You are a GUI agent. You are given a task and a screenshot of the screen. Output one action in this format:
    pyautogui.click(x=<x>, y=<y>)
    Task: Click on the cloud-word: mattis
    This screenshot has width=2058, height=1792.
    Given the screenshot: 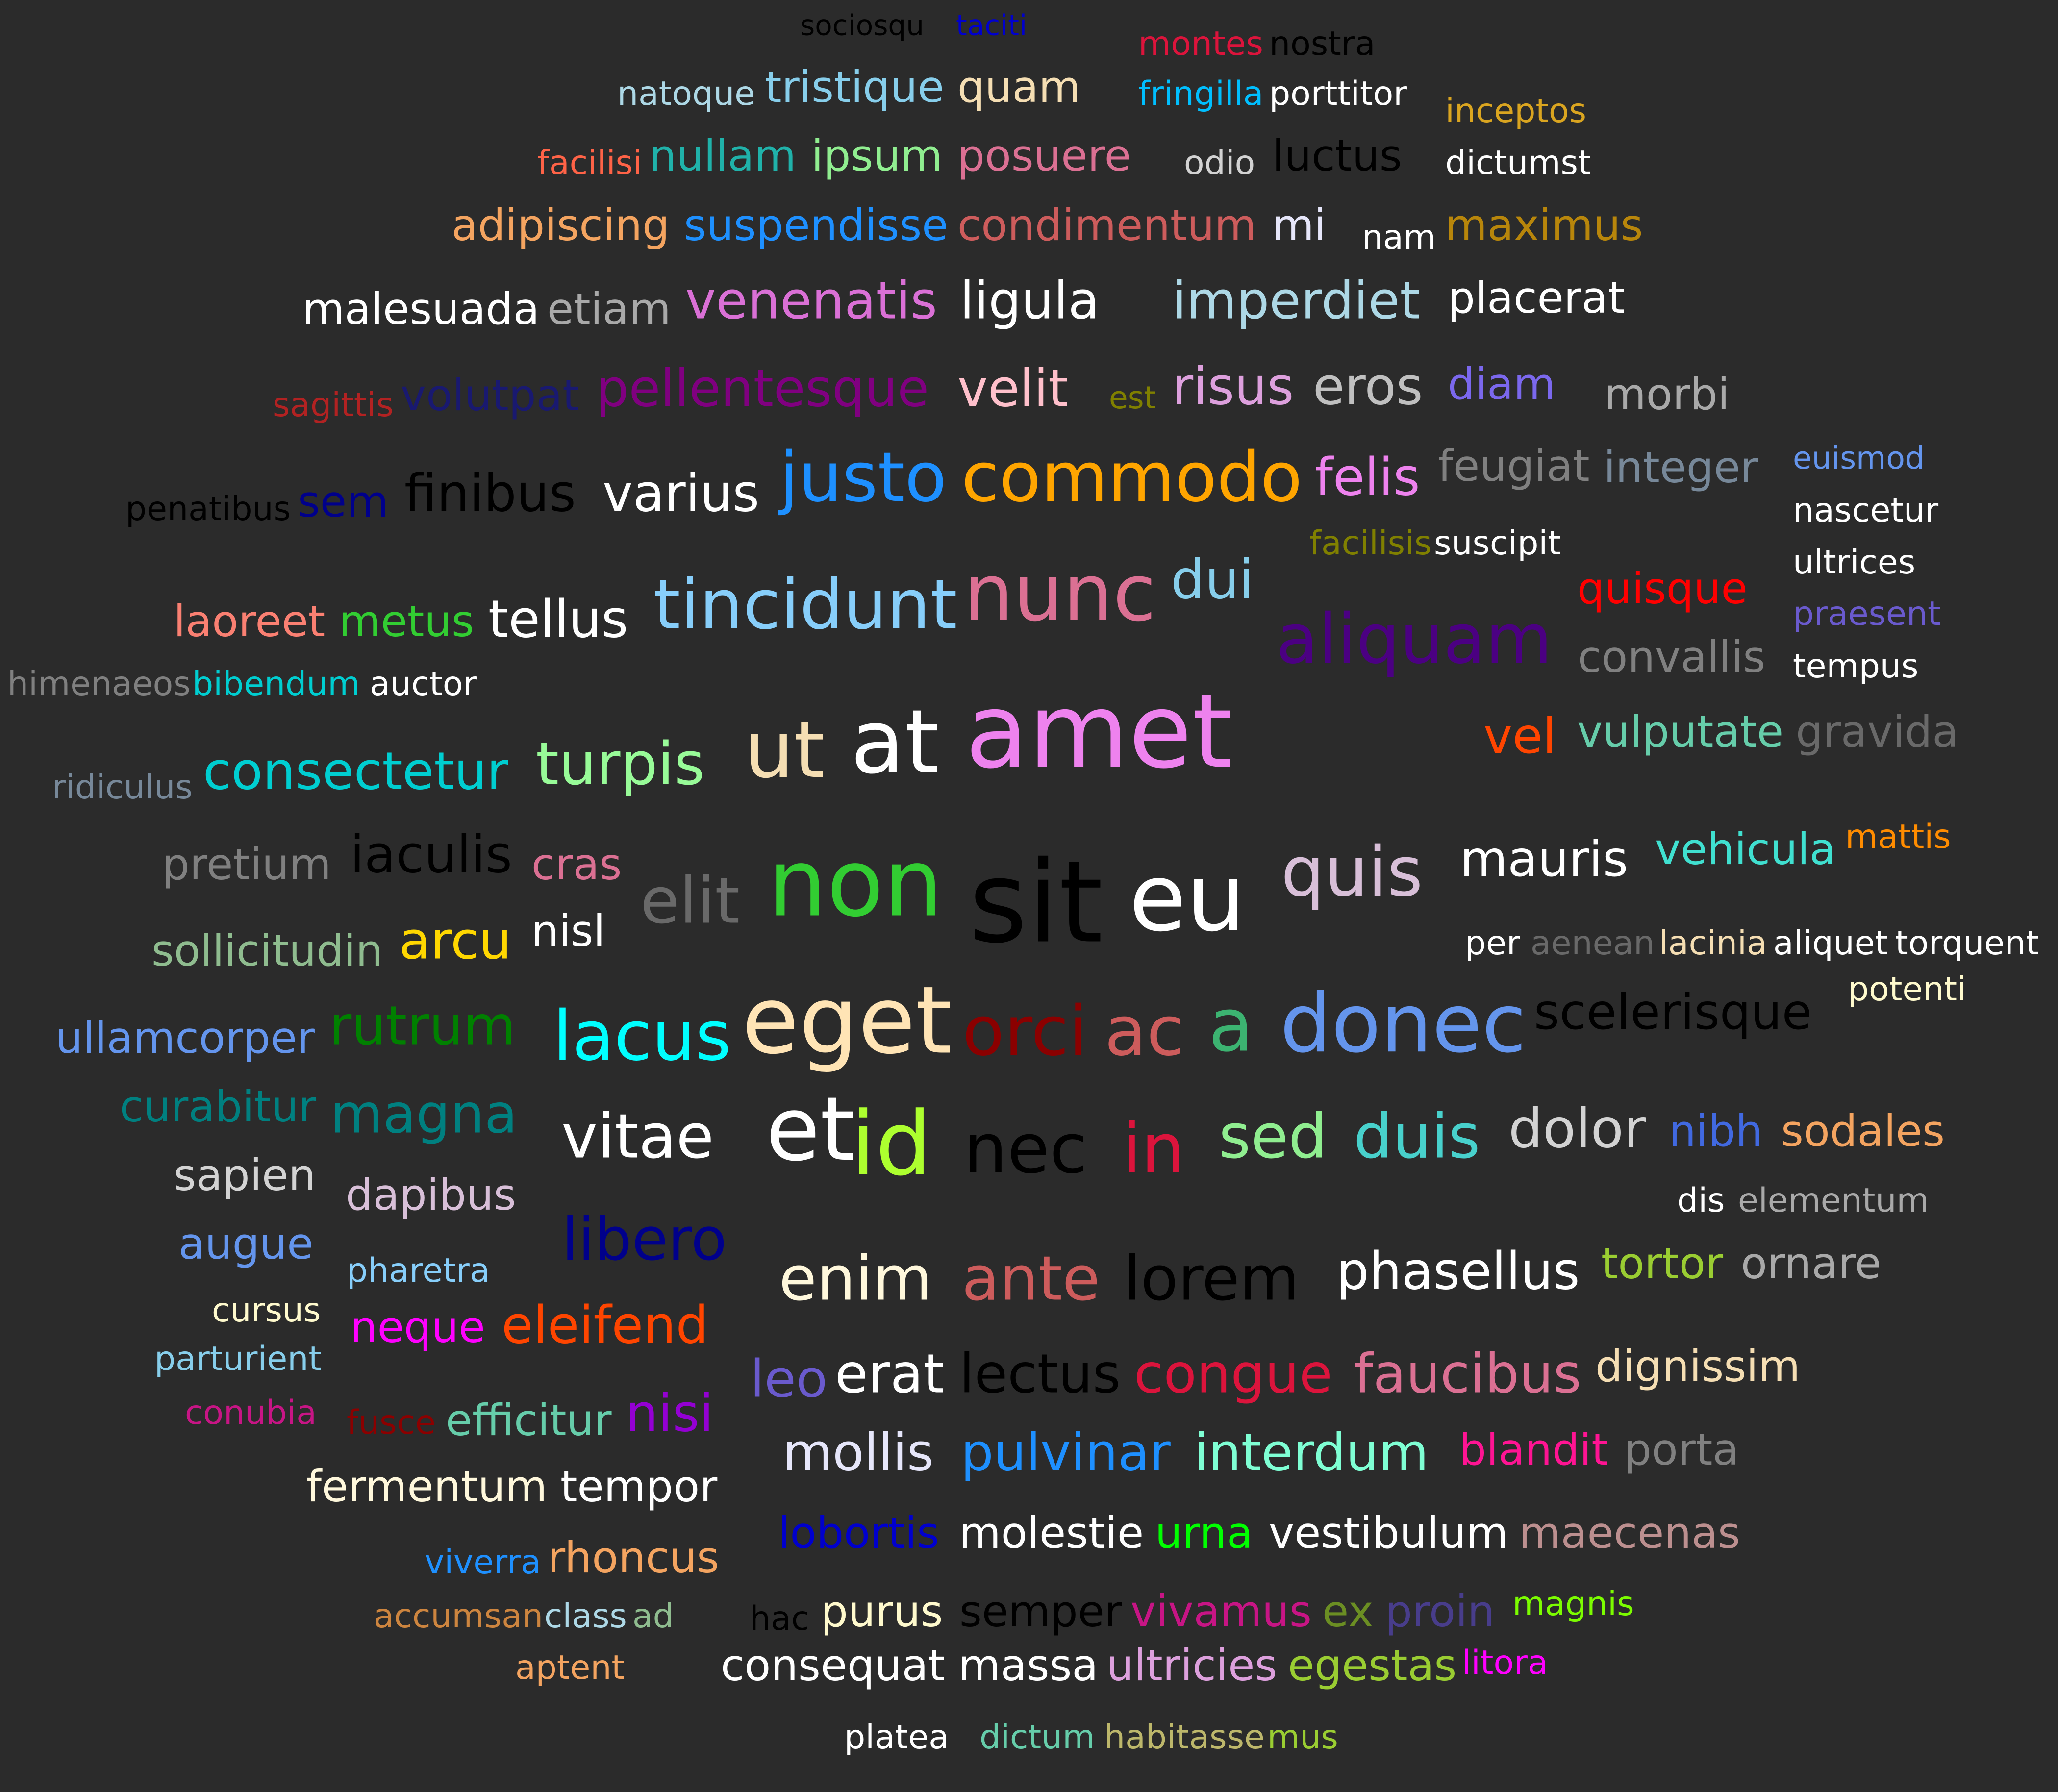 What is the action you would take?
    pyautogui.click(x=1898, y=837)
    